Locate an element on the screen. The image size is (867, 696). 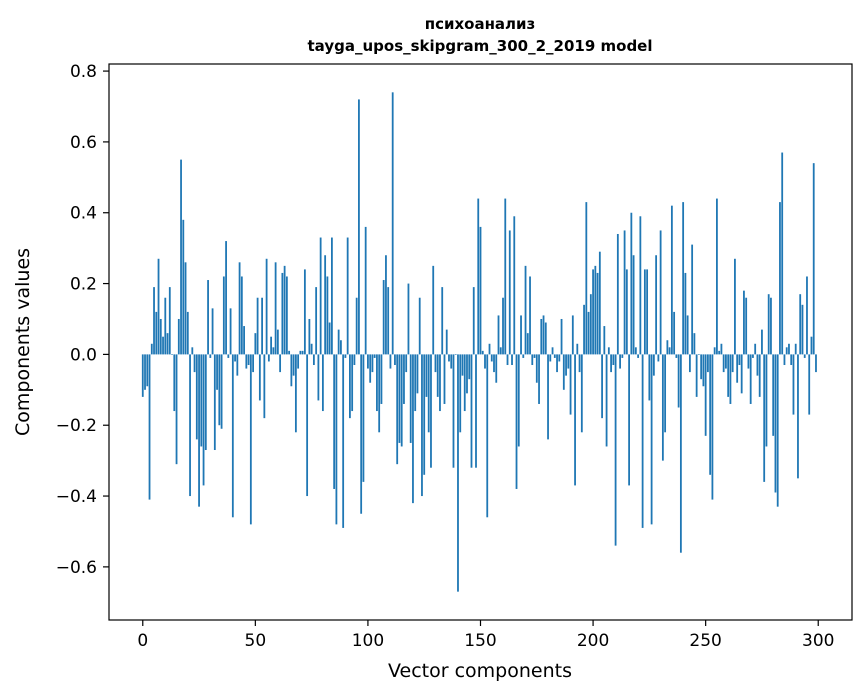
x-tick-label: 0 is located at coordinates (142, 641).